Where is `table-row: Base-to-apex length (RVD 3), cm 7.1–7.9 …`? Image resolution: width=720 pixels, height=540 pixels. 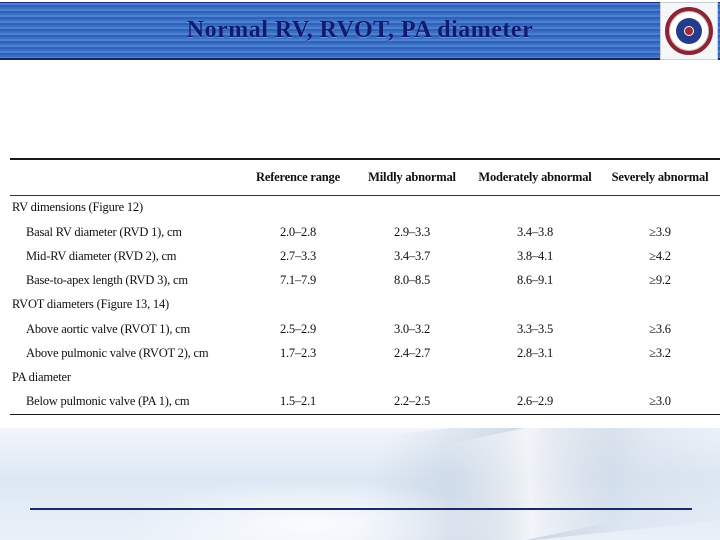
table-row: Base-to-apex length (RVD 3), cm 7.1–7.9 … is located at coordinates (365, 280).